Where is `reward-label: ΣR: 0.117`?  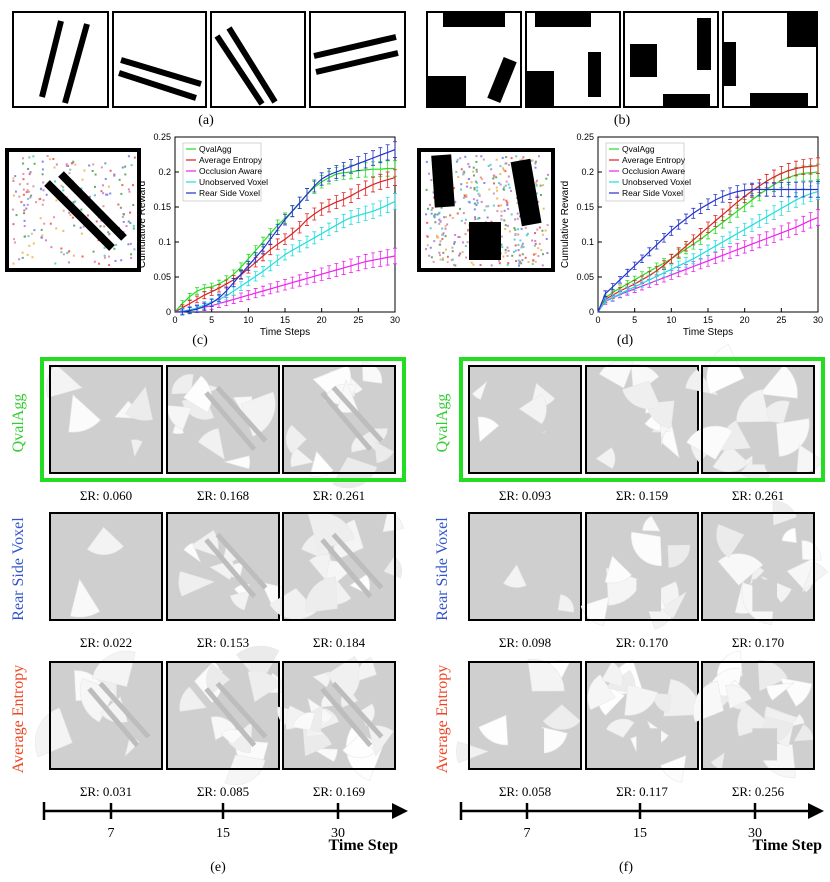 reward-label: ΣR: 0.117 is located at coordinates (642, 791).